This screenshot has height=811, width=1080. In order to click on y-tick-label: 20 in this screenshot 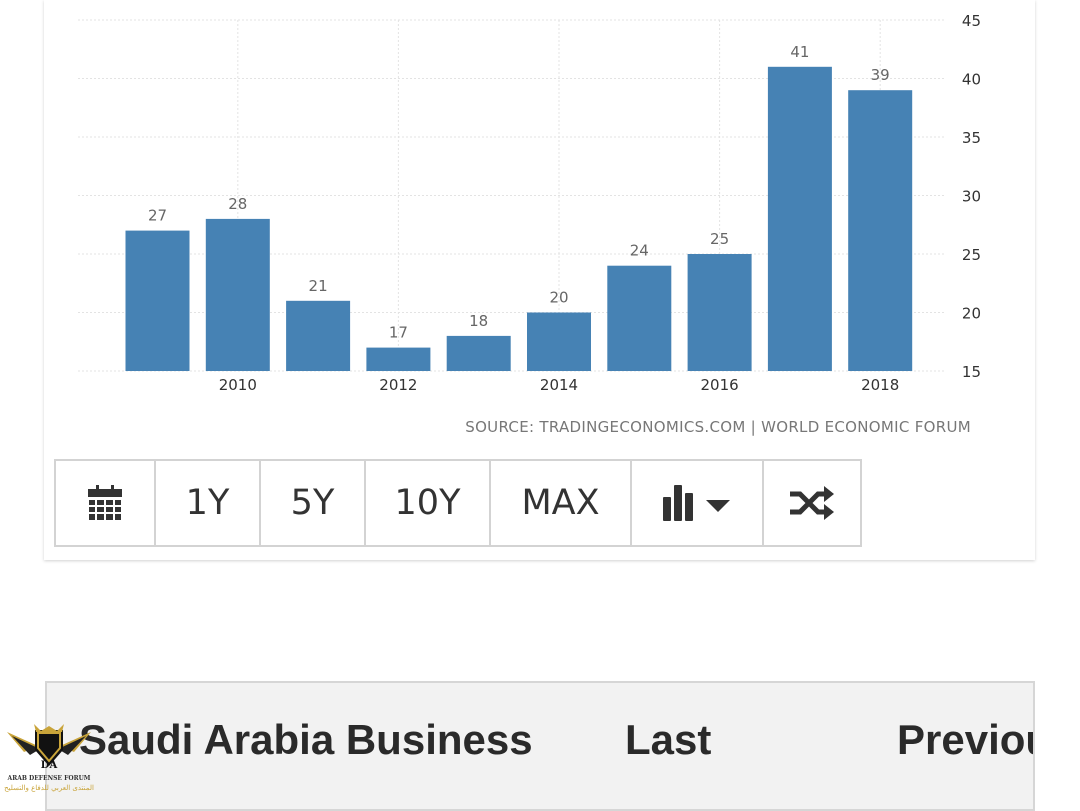, I will do `click(971, 314)`.